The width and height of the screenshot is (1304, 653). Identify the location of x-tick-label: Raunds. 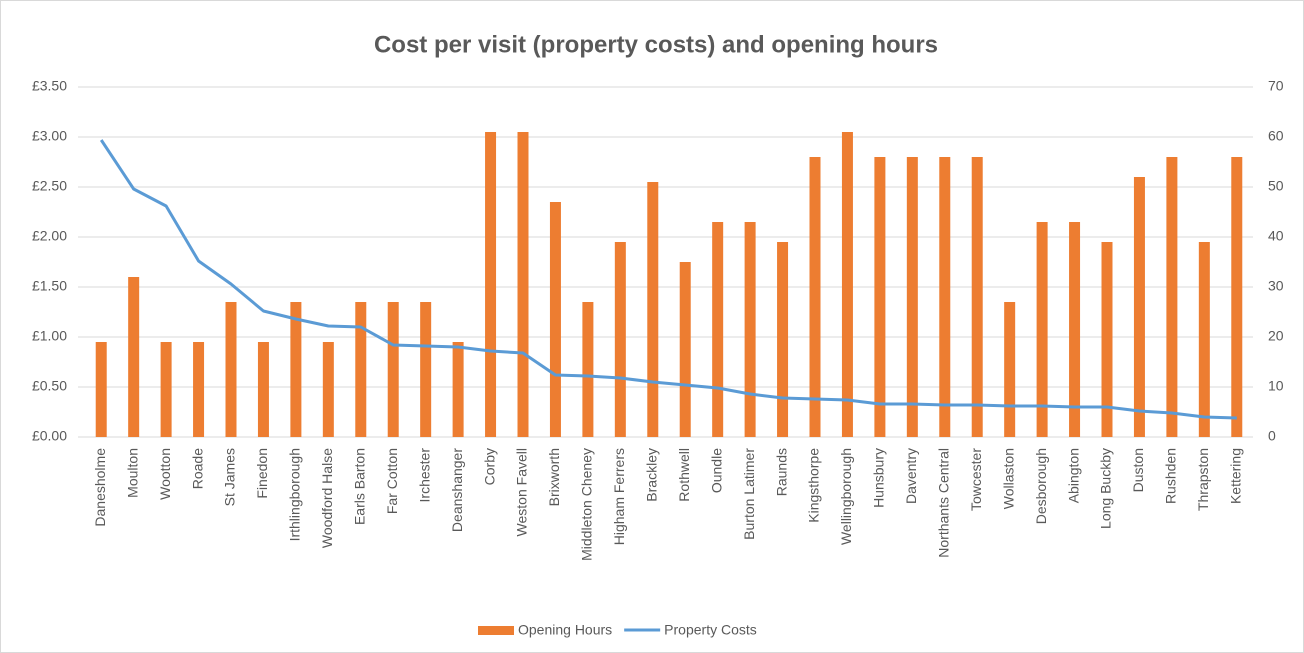
(781, 472).